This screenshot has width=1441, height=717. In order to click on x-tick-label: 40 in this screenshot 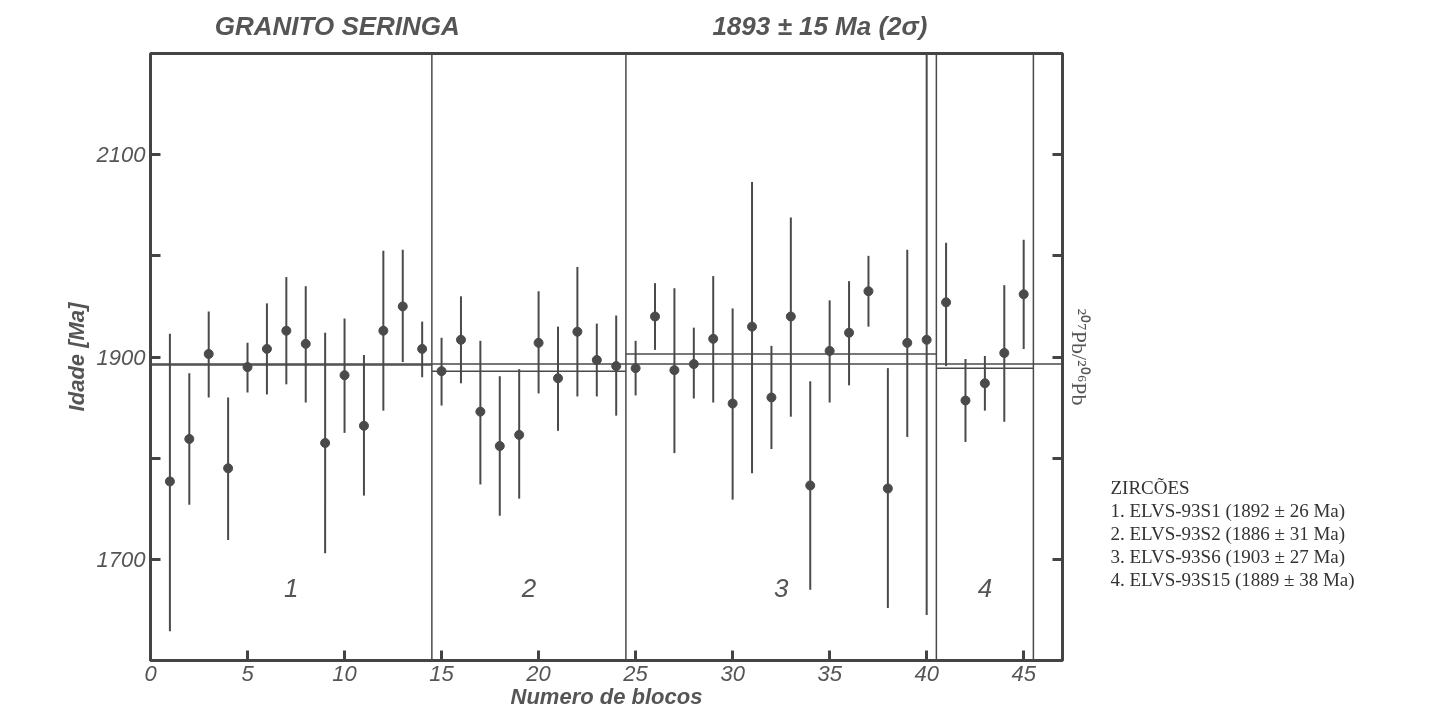, I will do `click(927, 673)`.